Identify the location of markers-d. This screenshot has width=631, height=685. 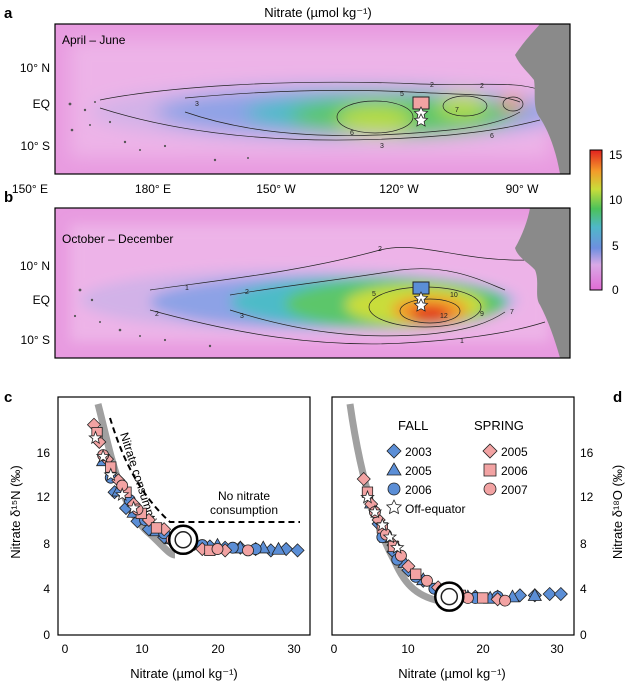
(462, 539).